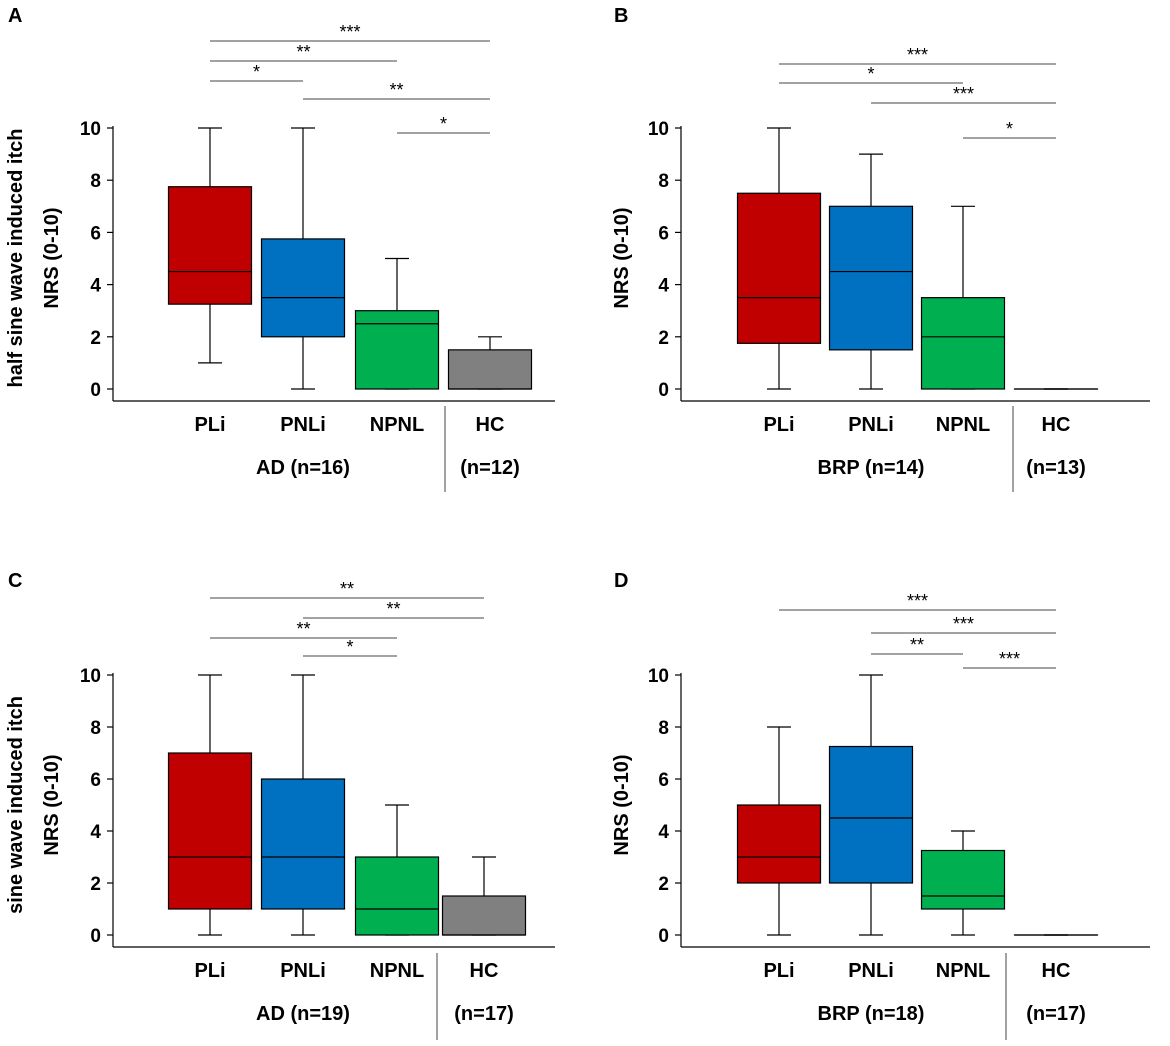 Image resolution: width=1170 pixels, height=1046 pixels. What do you see at coordinates (621, 581) in the screenshot?
I see `panel-letter: D` at bounding box center [621, 581].